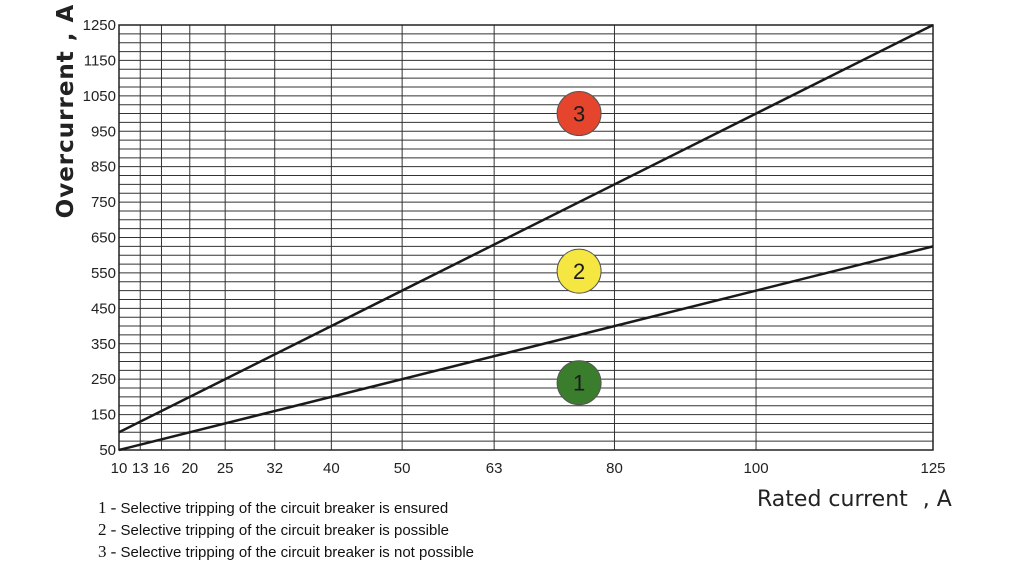 The image size is (1024, 576). Describe the element at coordinates (99, 96) in the screenshot. I see `y-tick-label: 1050` at that location.